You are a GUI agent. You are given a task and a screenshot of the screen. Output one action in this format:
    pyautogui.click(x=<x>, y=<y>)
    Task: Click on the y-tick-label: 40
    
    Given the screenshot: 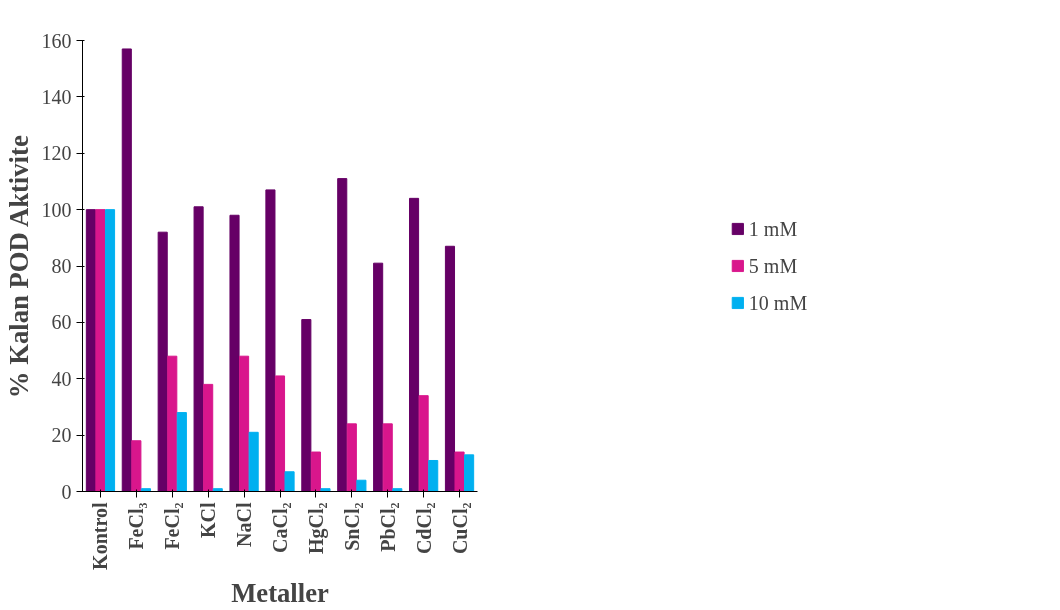 What is the action you would take?
    pyautogui.click(x=61, y=378)
    